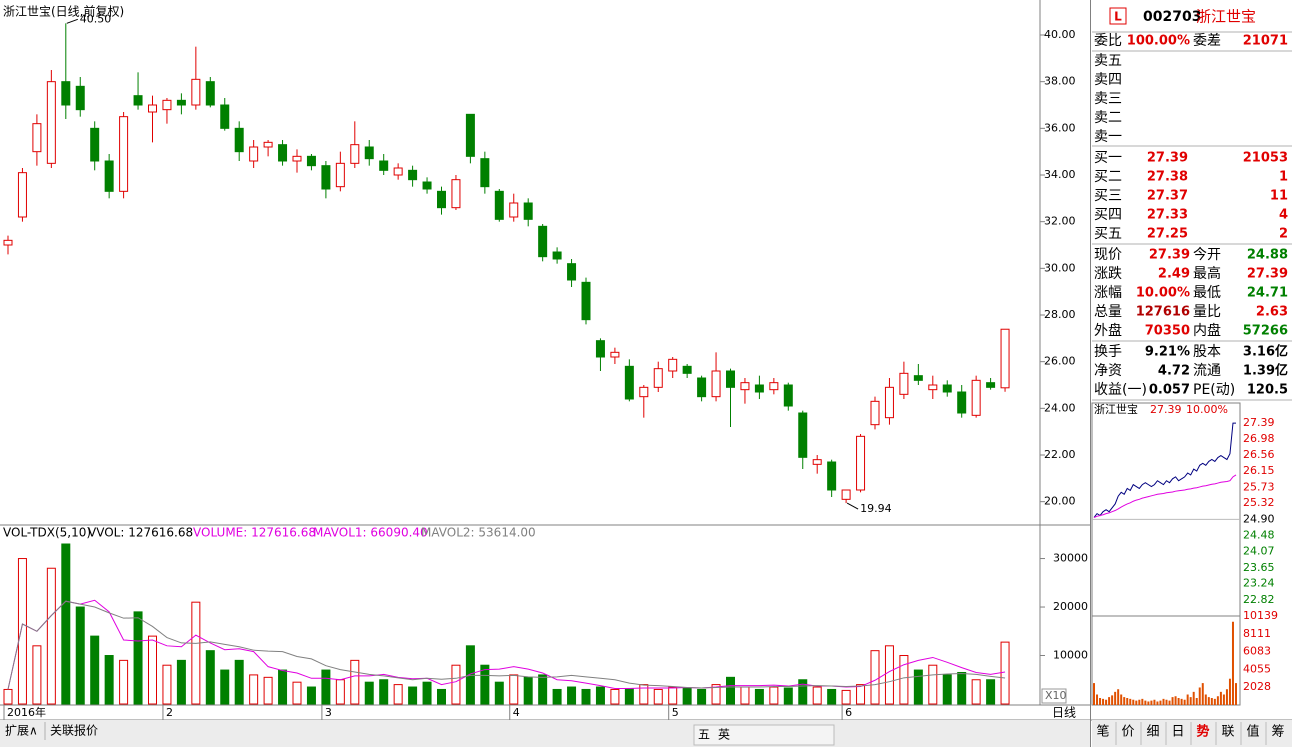 This screenshot has height=747, width=1292. Describe the element at coordinates (1259, 470) in the screenshot. I see `y-tick-label: 26.15` at that location.